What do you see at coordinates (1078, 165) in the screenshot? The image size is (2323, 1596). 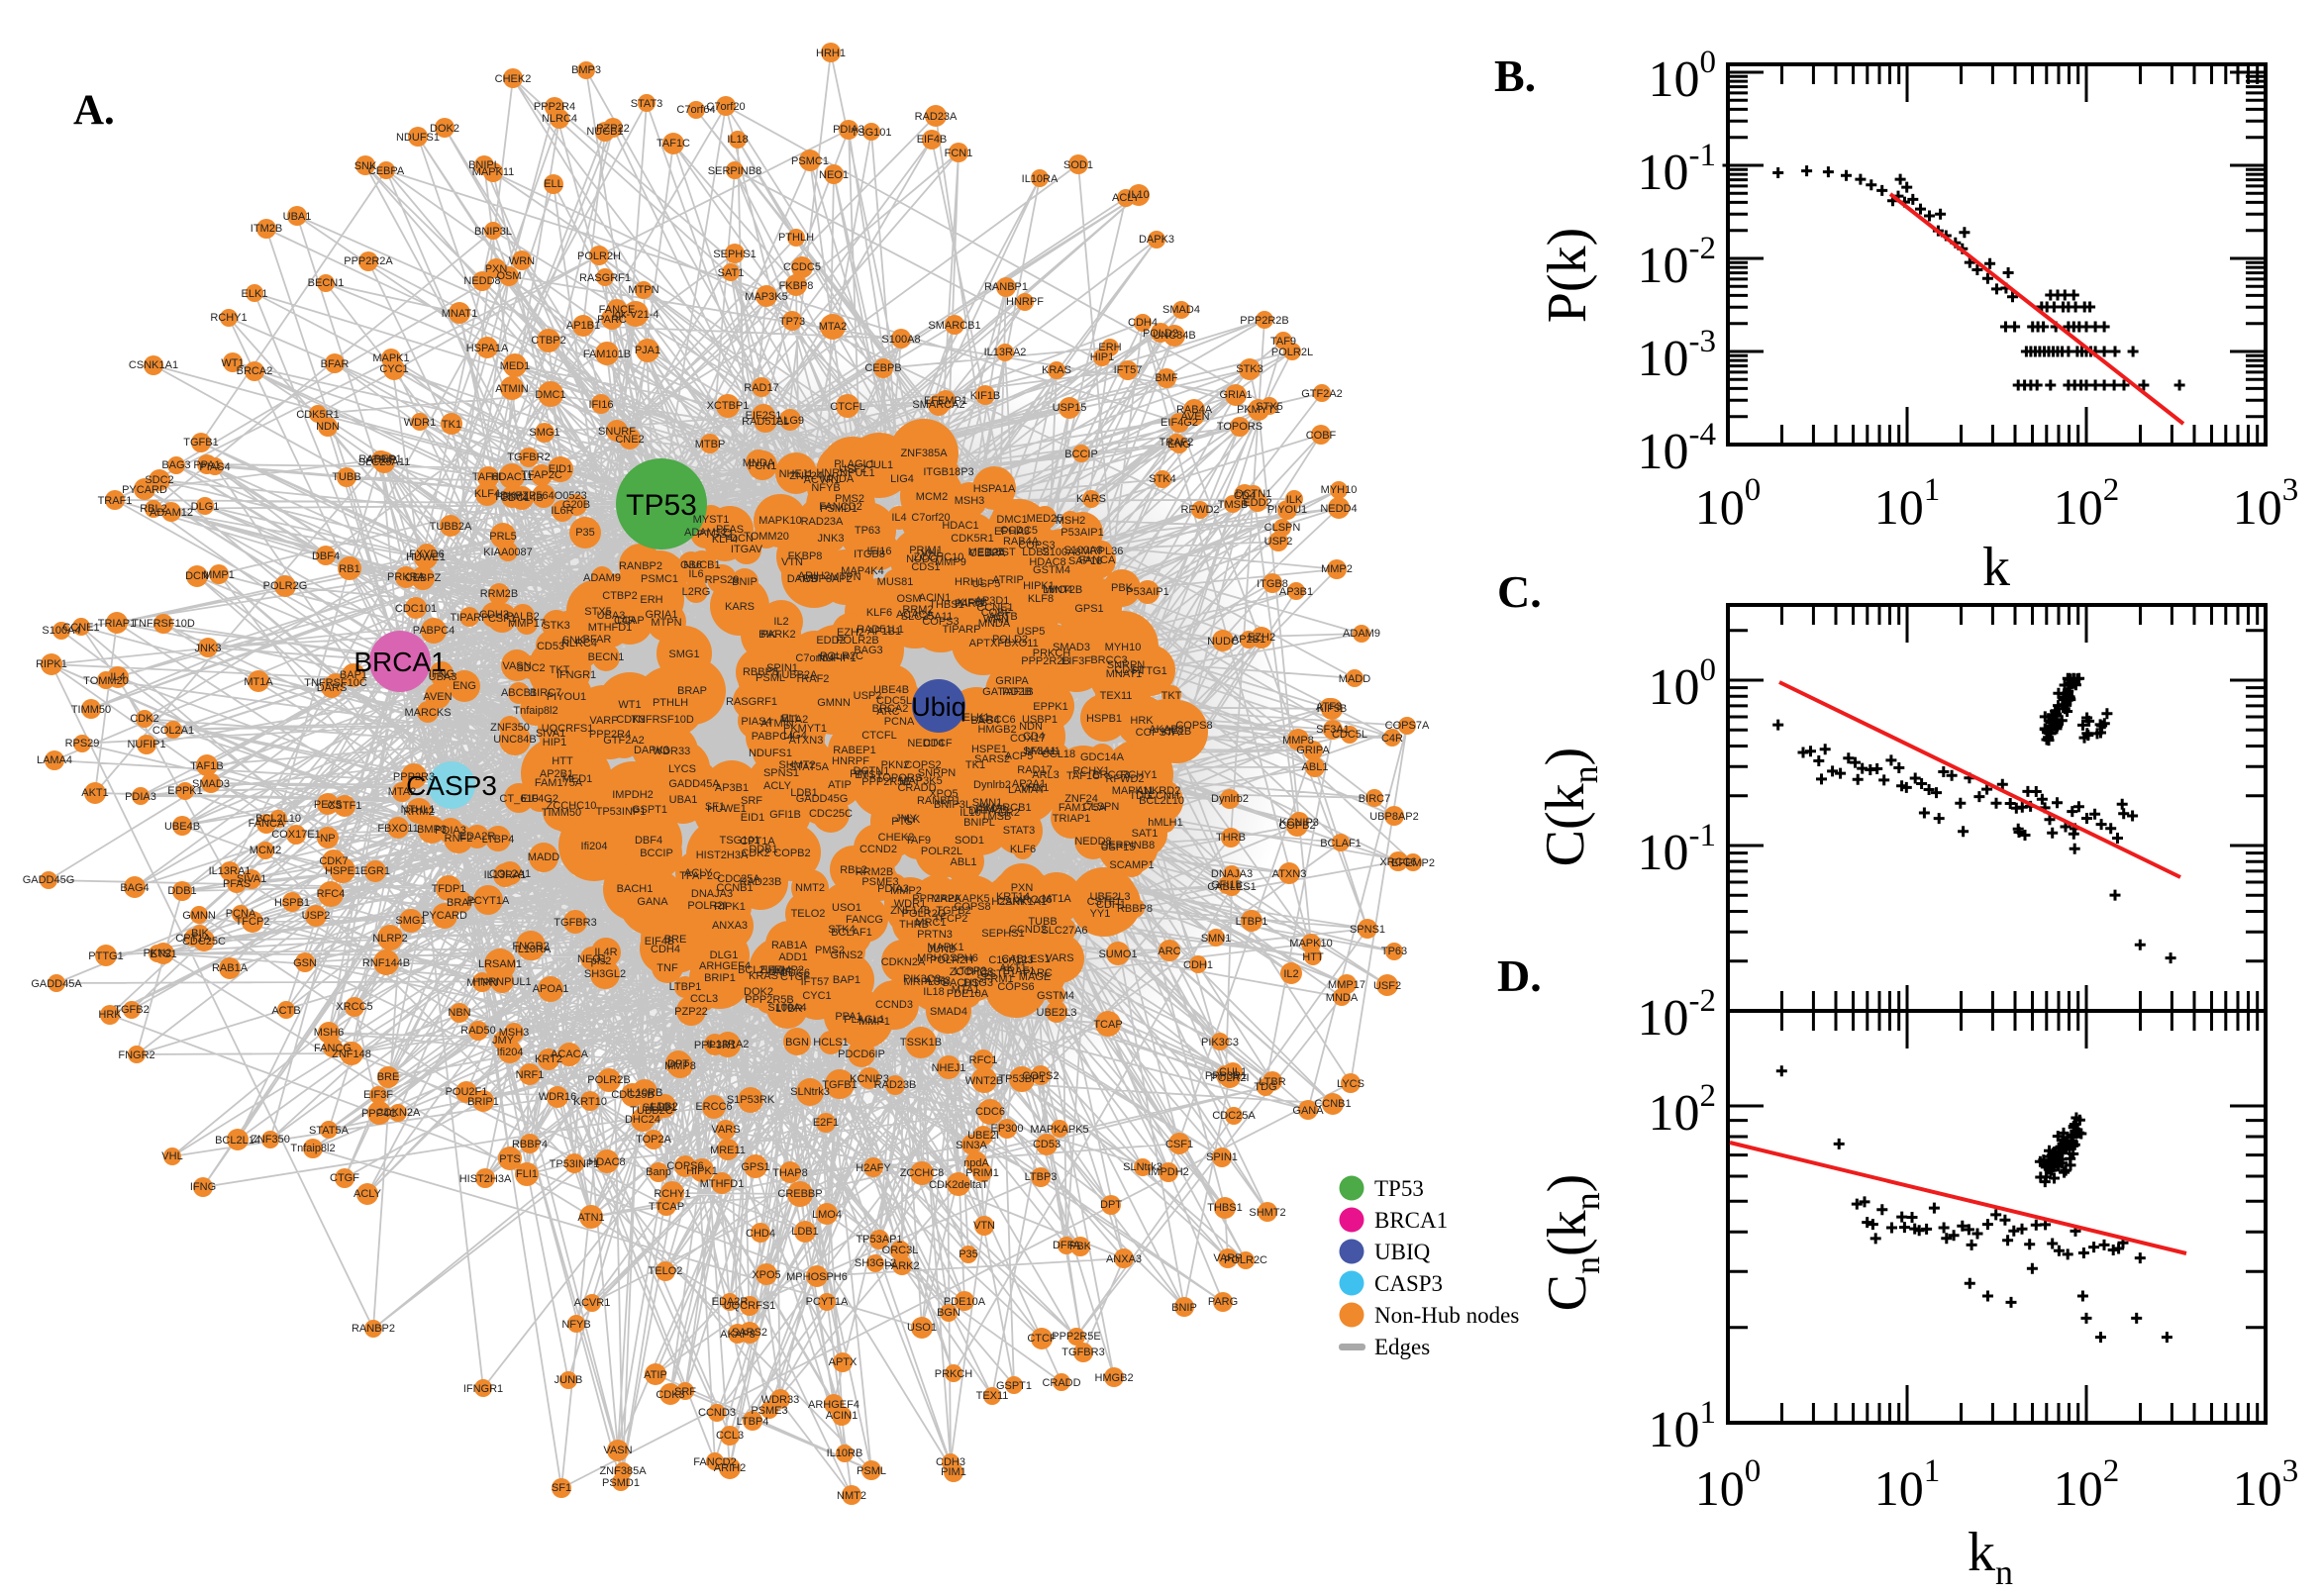 I see `svg-text: SOD1` at bounding box center [1078, 165].